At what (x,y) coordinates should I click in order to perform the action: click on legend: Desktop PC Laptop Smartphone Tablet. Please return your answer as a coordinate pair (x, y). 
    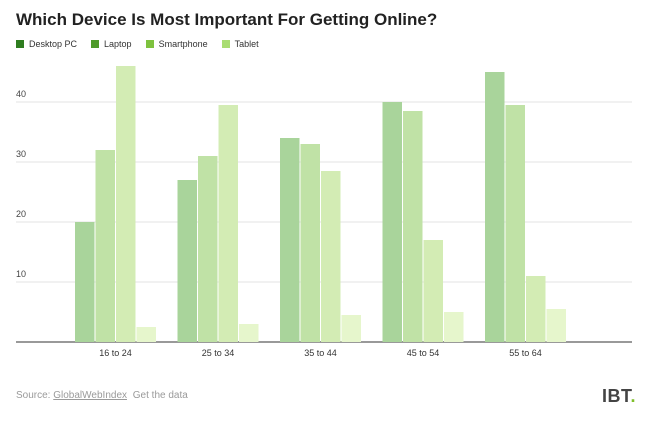
    Looking at the image, I should click on (137, 44).